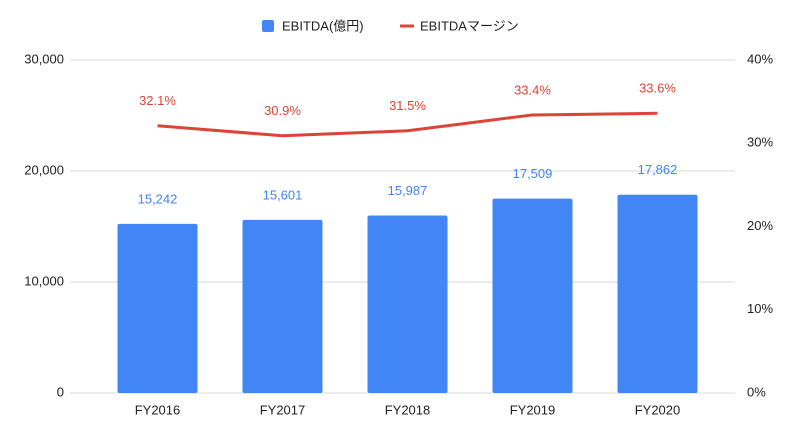 This screenshot has width=800, height=438. I want to click on line-value-label: 31.5%, so click(407, 105).